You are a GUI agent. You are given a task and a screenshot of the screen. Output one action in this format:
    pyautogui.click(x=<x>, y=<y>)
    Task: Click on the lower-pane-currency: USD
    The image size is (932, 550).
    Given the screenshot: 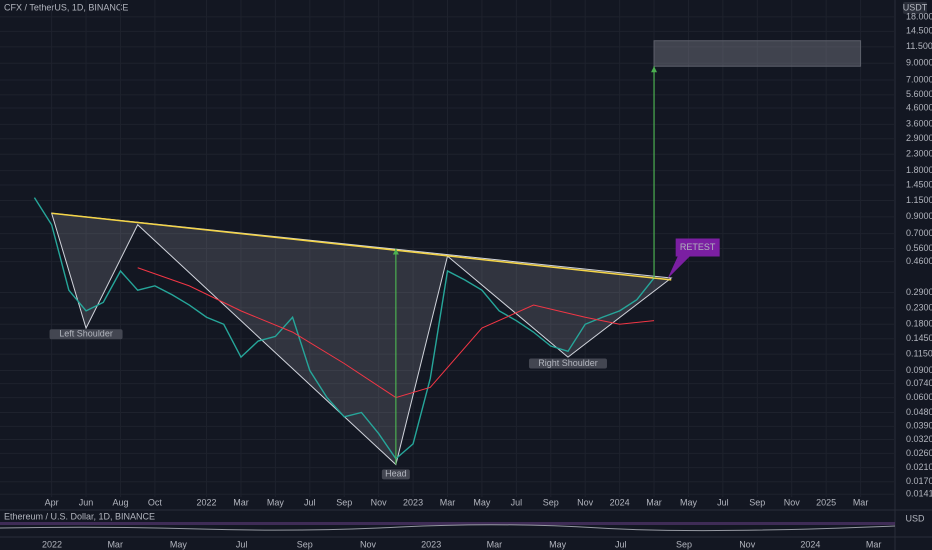 What is the action you would take?
    pyautogui.click(x=915, y=518)
    